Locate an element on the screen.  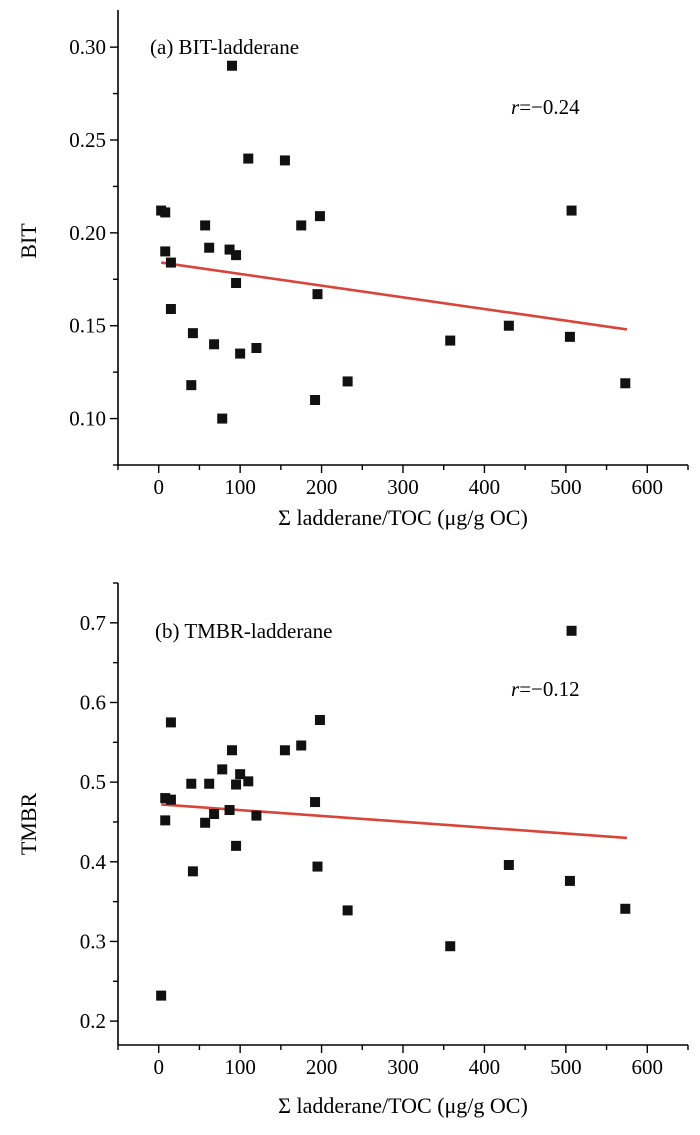
bit-trendline-group is located at coordinates (394, 296).